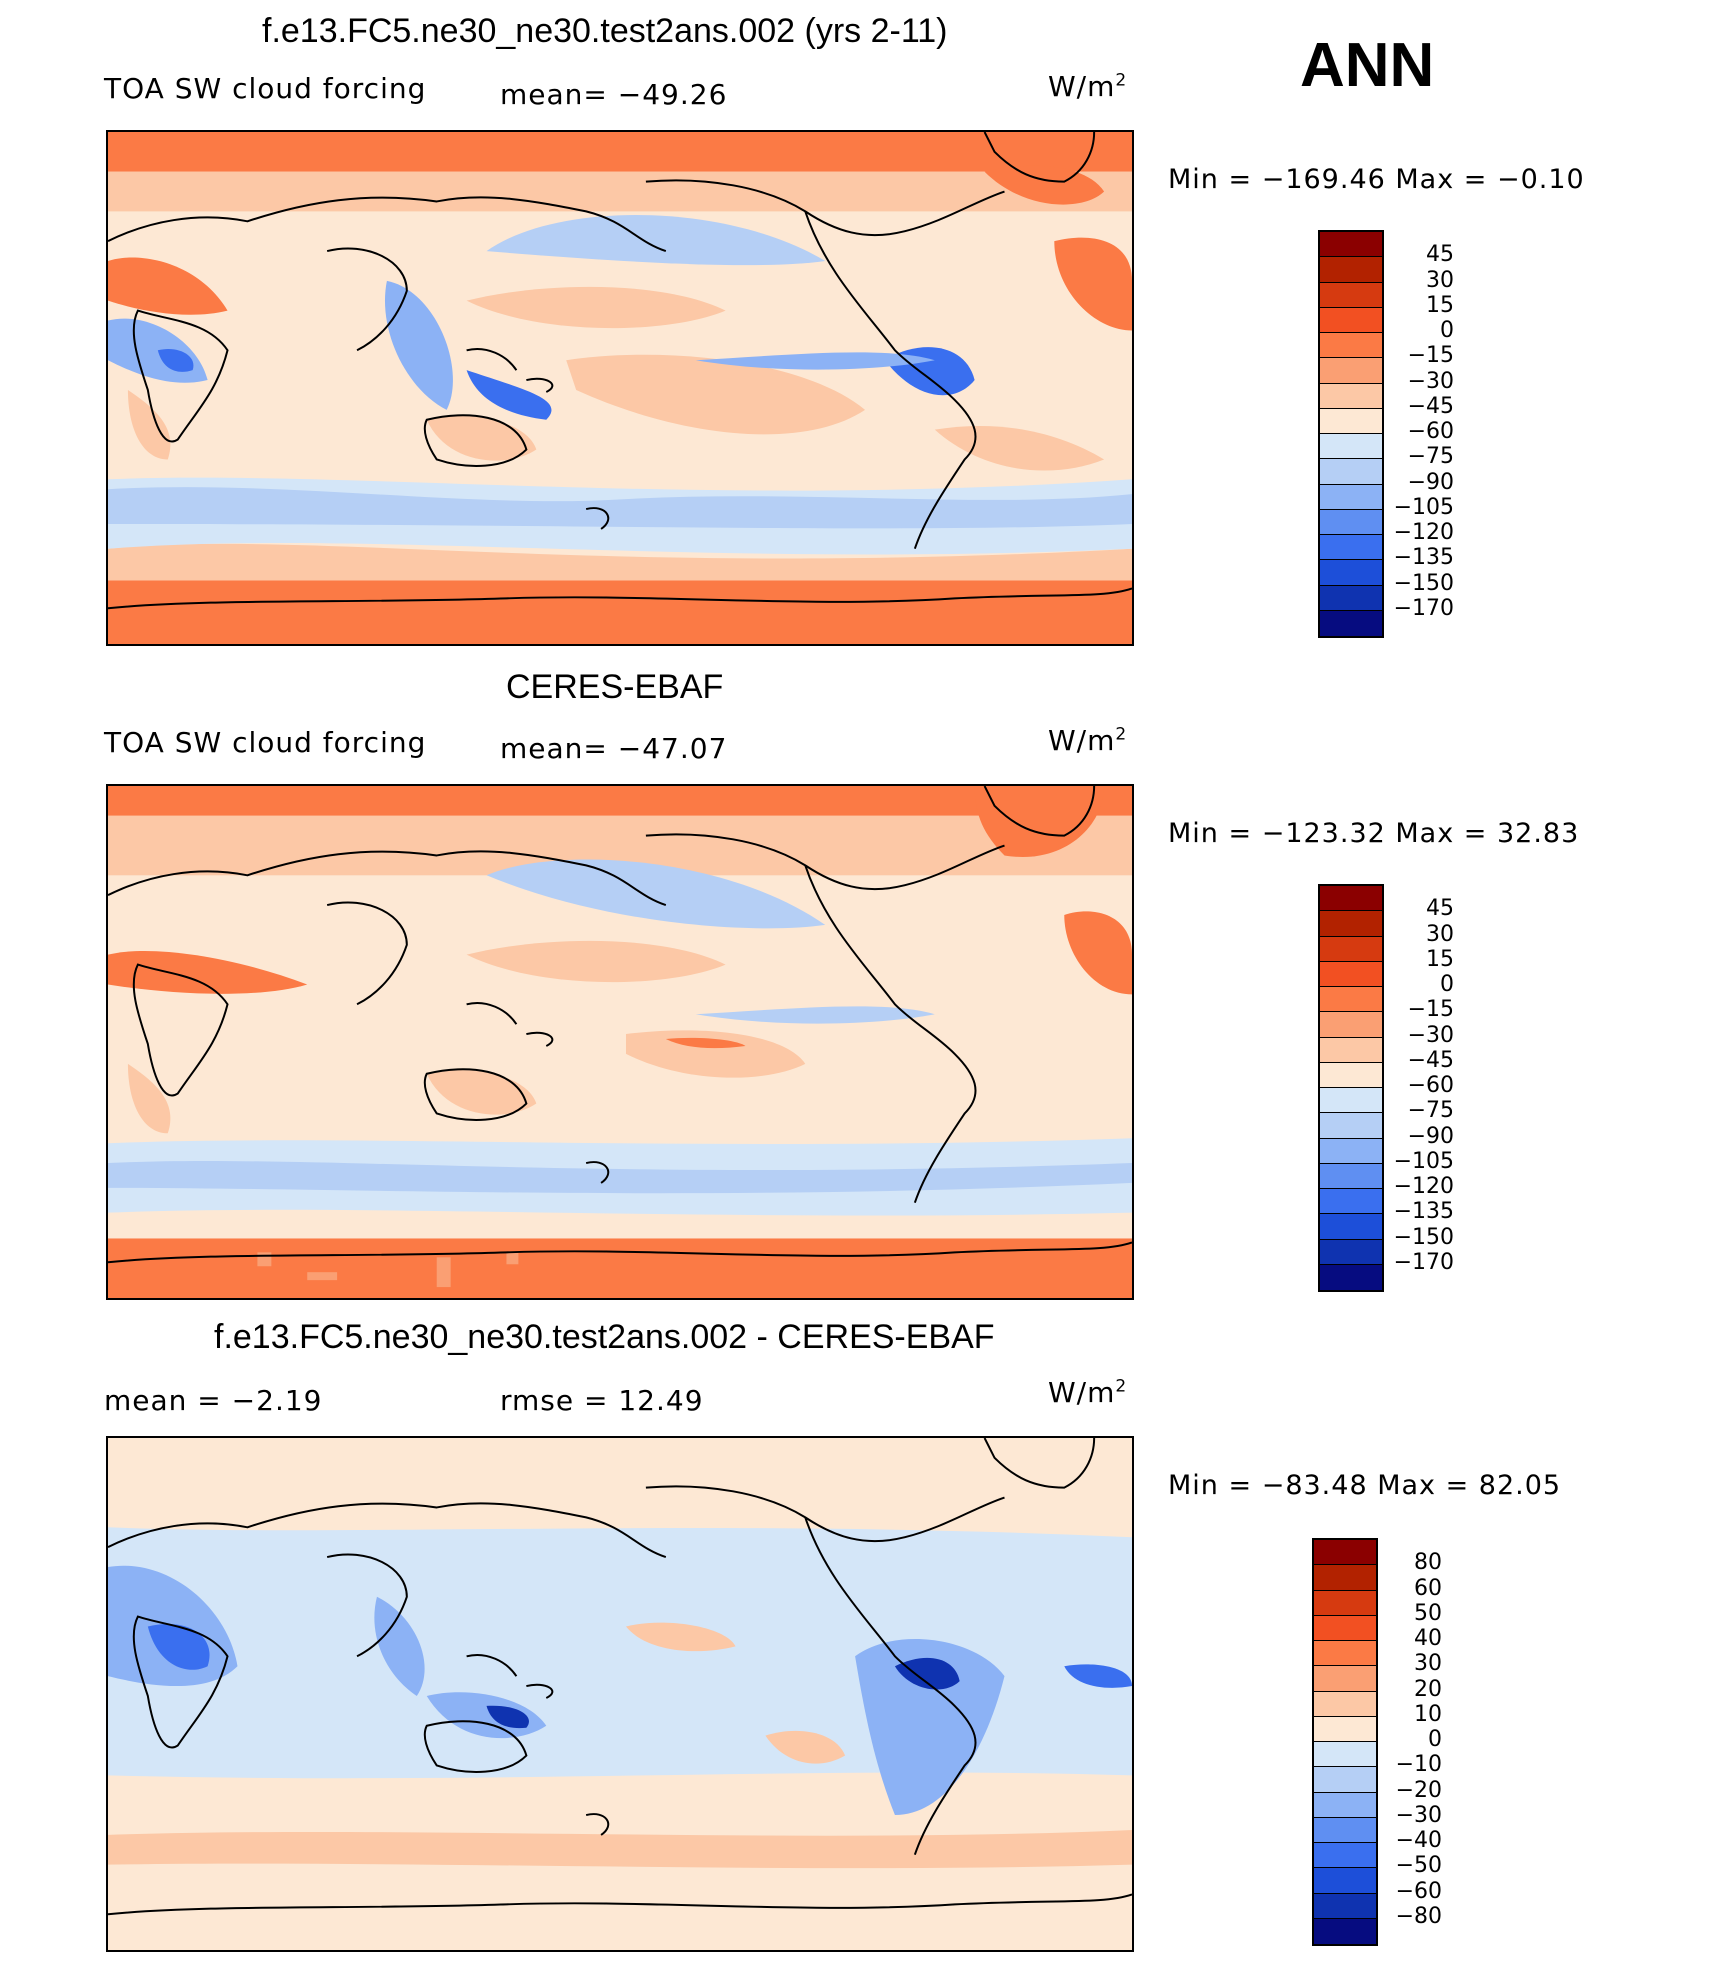  I want to click on colorbar-tick-label: −80, so click(1418, 1916).